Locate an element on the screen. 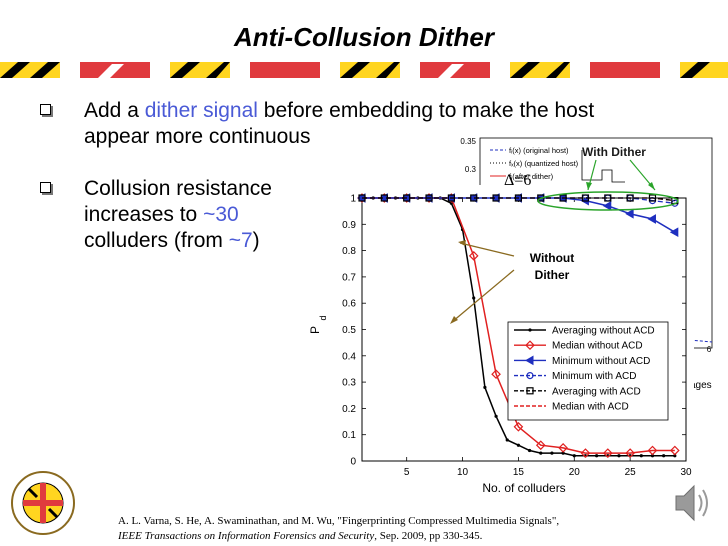  bullet1-line2: appear more continuous is located at coordinates (197, 136).